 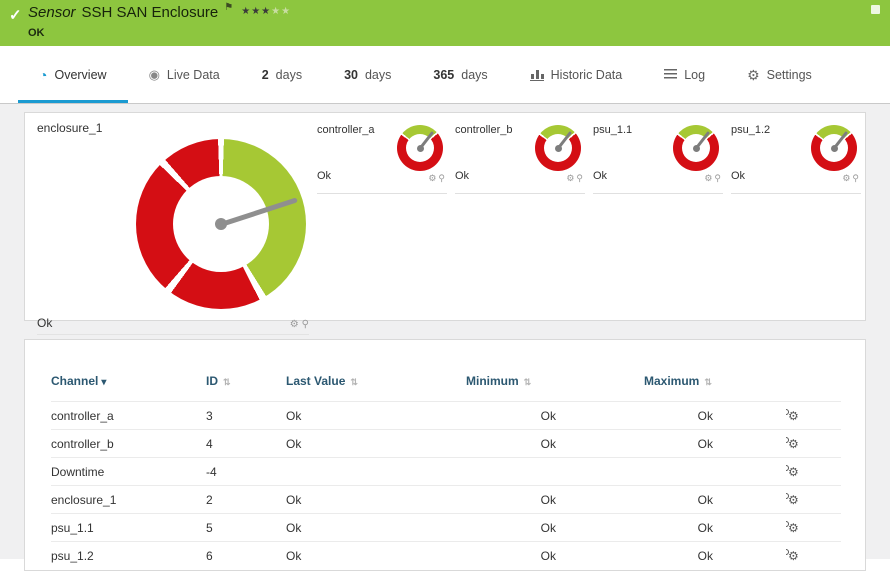 What do you see at coordinates (367, 74) in the screenshot?
I see `tab-30-days: 30 days` at bounding box center [367, 74].